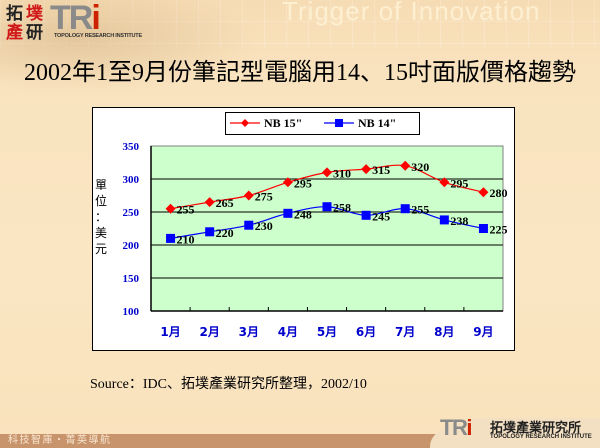 The image size is (600, 448). What do you see at coordinates (131, 279) in the screenshot?
I see `y-tick-label: 150` at bounding box center [131, 279].